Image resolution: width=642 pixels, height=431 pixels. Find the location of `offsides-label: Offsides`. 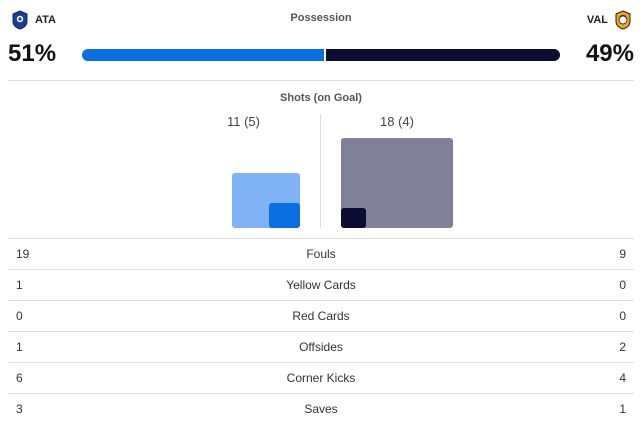

offsides-label: Offsides is located at coordinates (321, 347).